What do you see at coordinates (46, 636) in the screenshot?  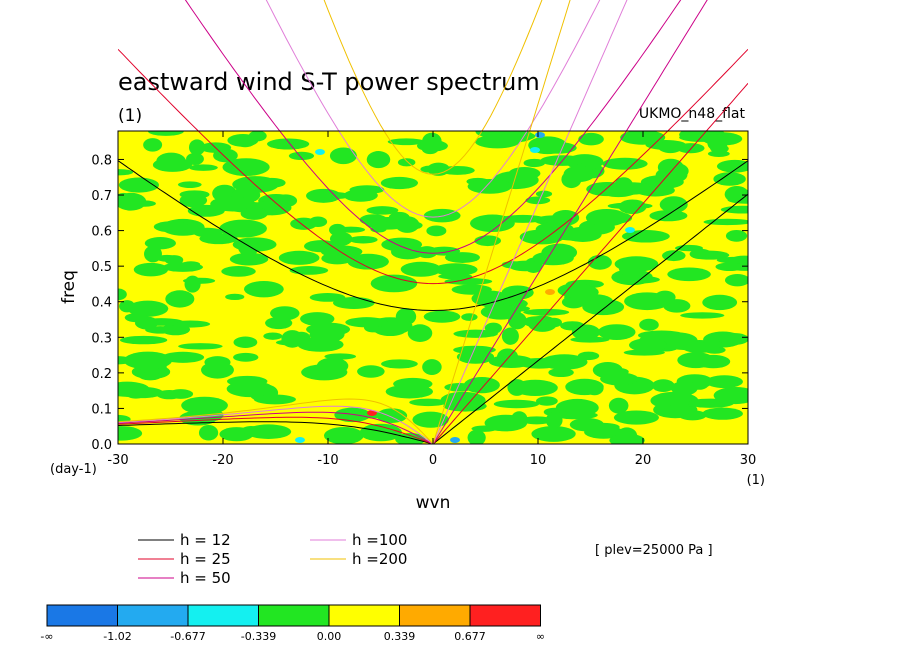 I see `color-bar-label: -∞` at bounding box center [46, 636].